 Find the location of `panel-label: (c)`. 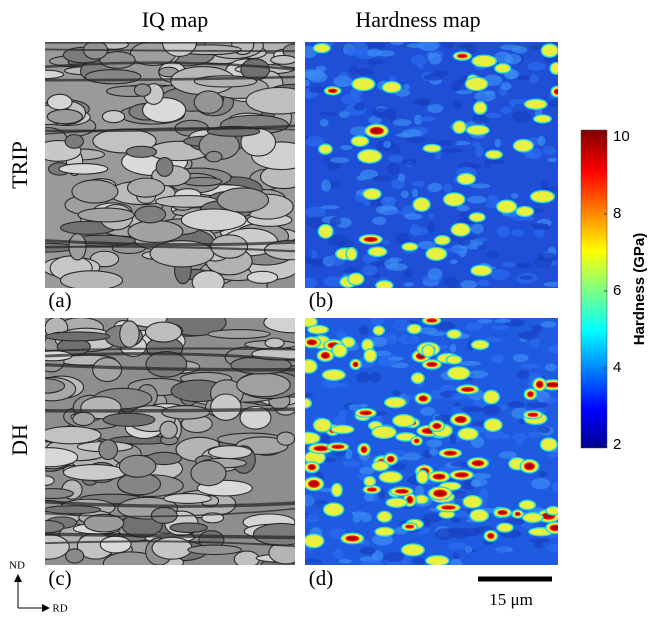

panel-label: (c) is located at coordinates (59, 578).